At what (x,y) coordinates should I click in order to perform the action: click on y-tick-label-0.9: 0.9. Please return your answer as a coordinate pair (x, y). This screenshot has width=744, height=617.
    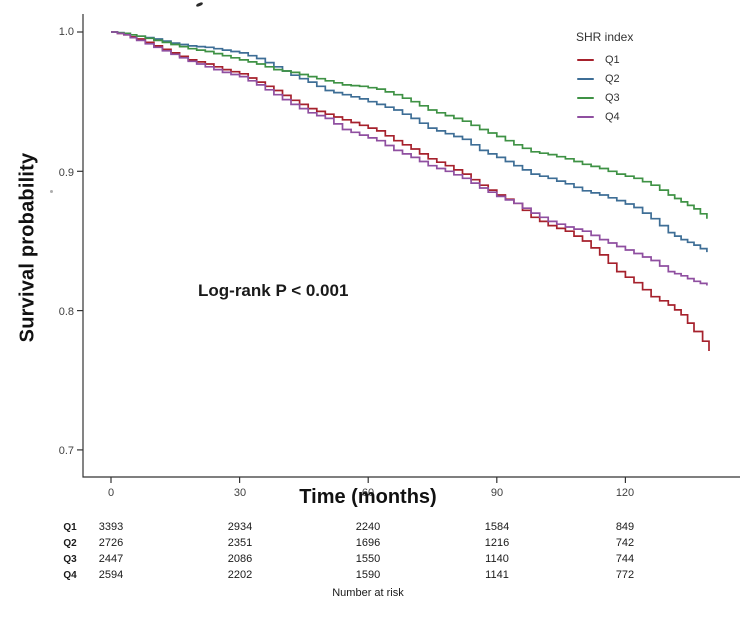
    Looking at the image, I should click on (66, 173).